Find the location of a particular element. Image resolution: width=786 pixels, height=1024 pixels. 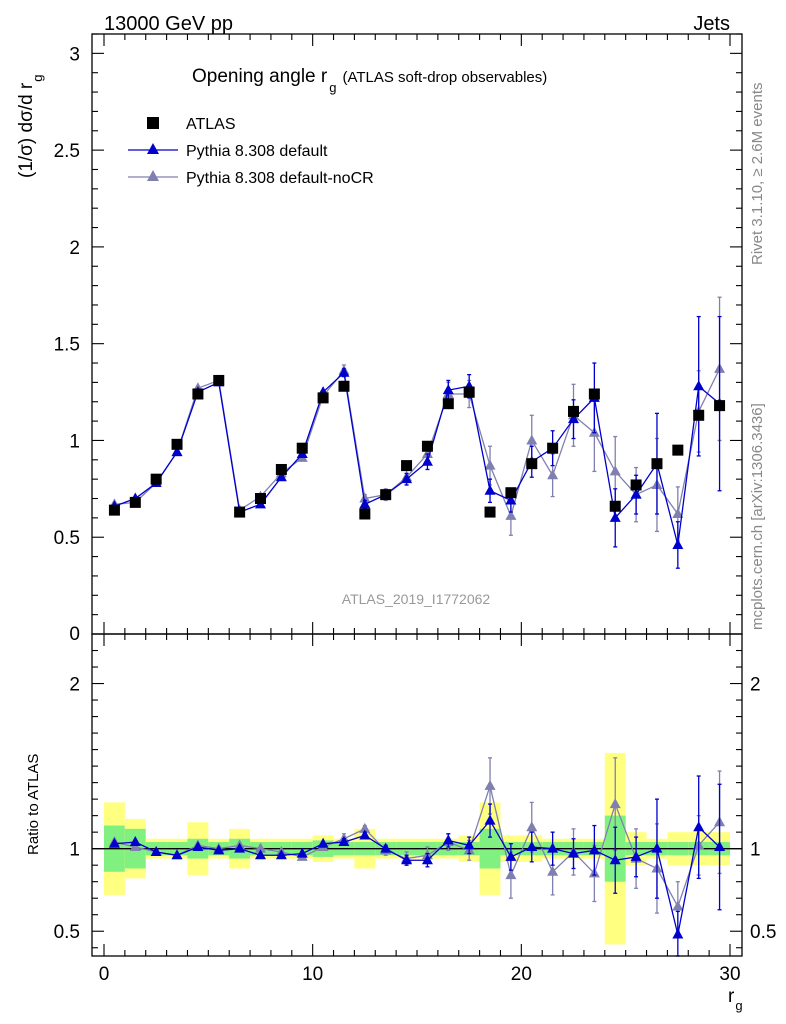

y-tick-label: 2.5 is located at coordinates (67, 151).